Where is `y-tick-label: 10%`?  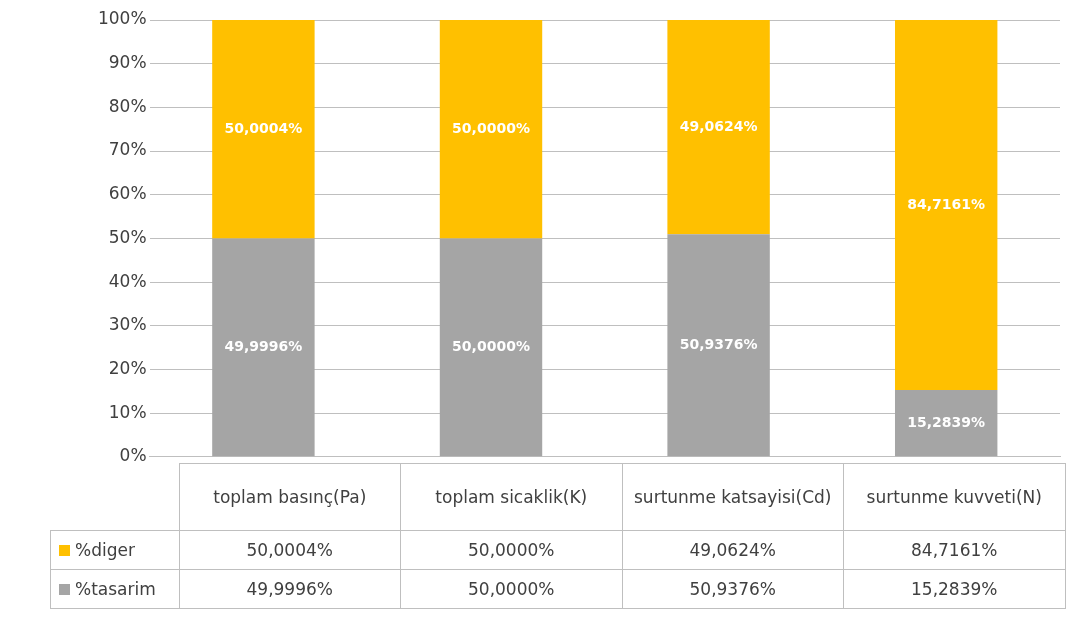 y-tick-label: 10% is located at coordinates (127, 411).